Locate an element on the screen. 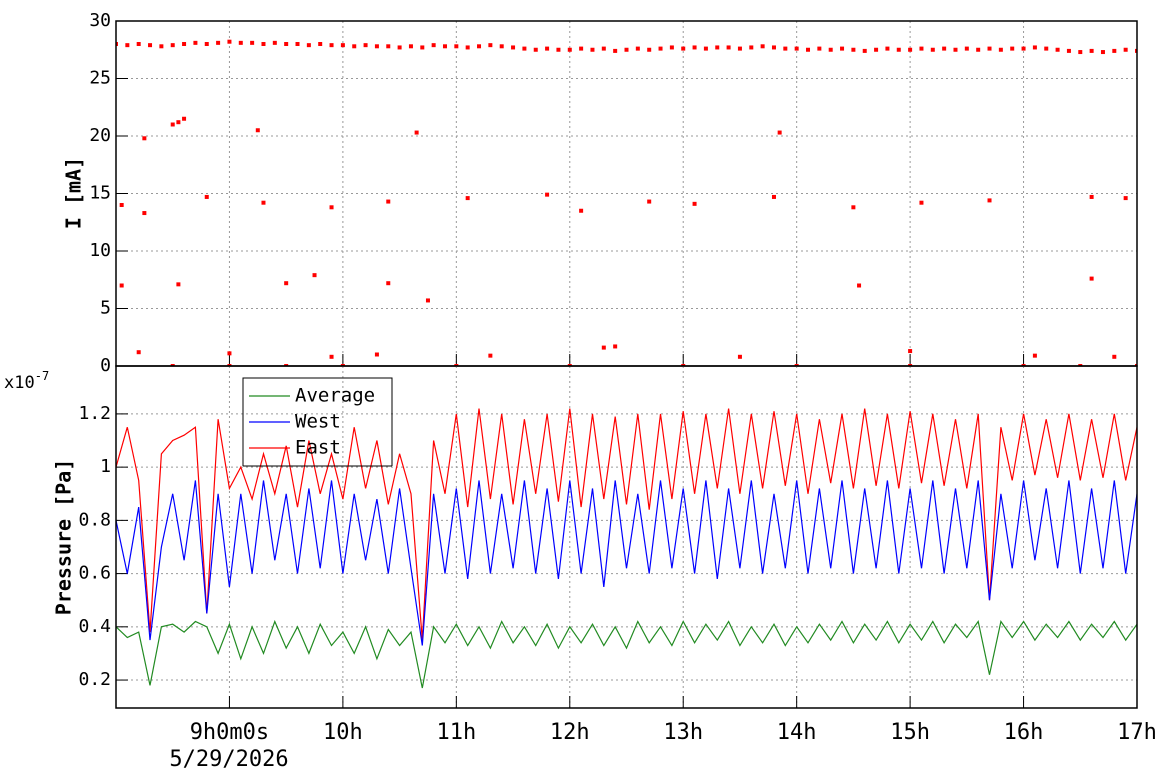 The width and height of the screenshot is (1158, 782). x-tick-label: 13h is located at coordinates (683, 732).